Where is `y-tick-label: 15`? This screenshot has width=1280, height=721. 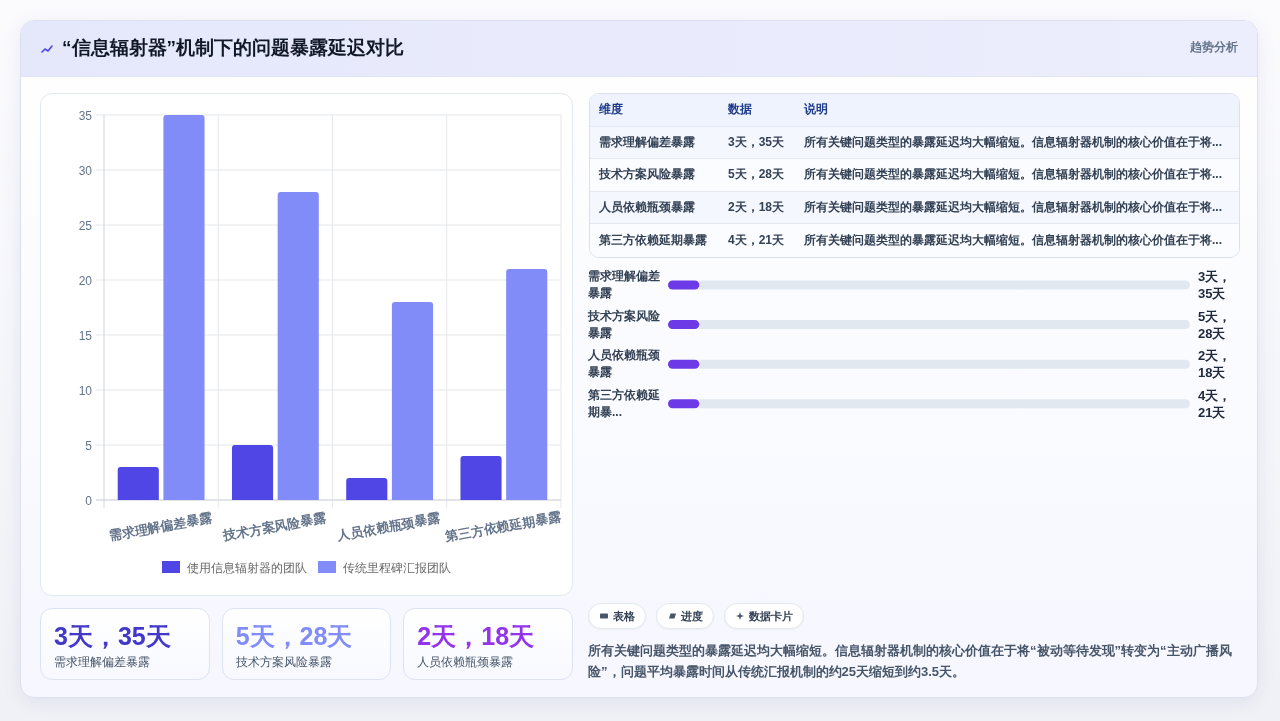 y-tick-label: 15 is located at coordinates (85, 335).